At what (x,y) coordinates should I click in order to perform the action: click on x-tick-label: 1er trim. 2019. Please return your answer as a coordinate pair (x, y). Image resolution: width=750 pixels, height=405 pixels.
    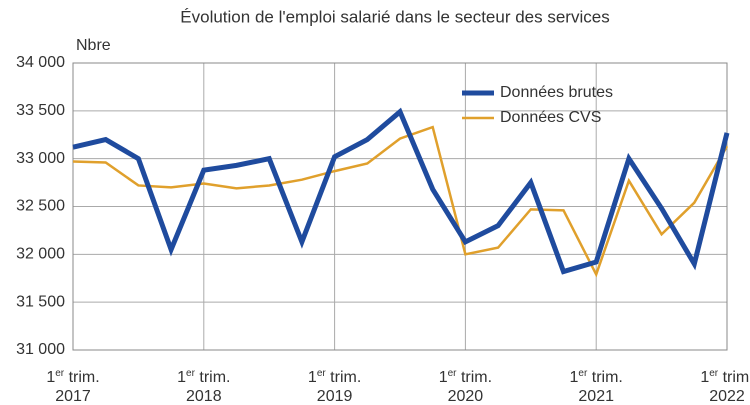
    Looking at the image, I should click on (334, 386).